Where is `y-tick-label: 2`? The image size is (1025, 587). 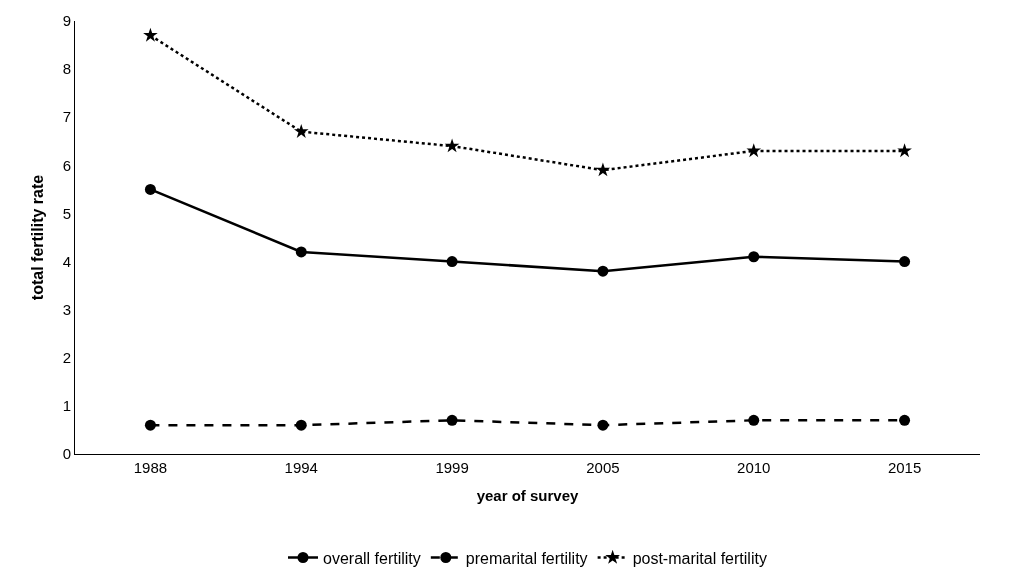 y-tick-label: 2 is located at coordinates (66, 358).